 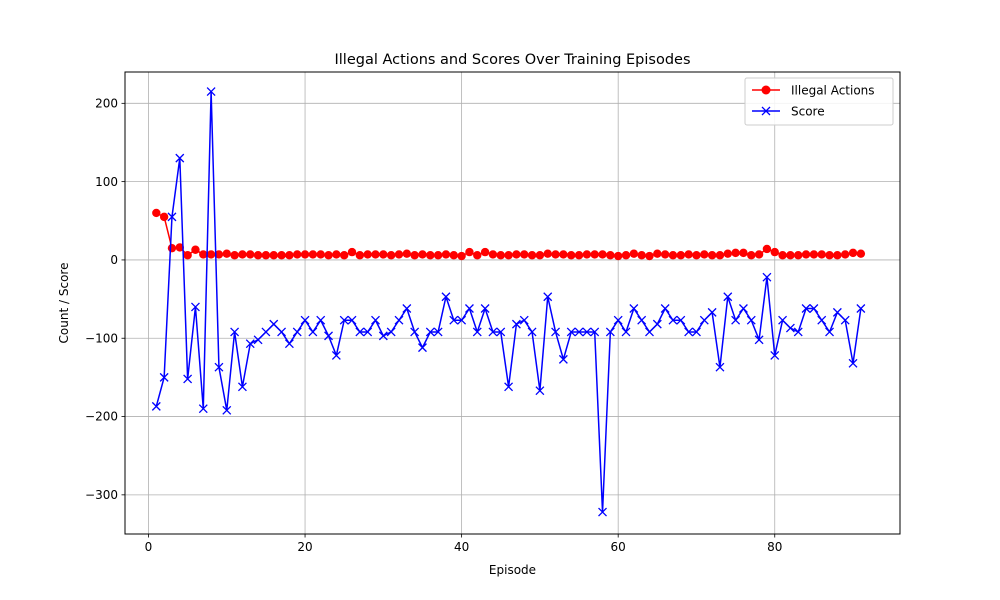 What do you see at coordinates (106, 182) in the screenshot?
I see `y-tick-label: 100` at bounding box center [106, 182].